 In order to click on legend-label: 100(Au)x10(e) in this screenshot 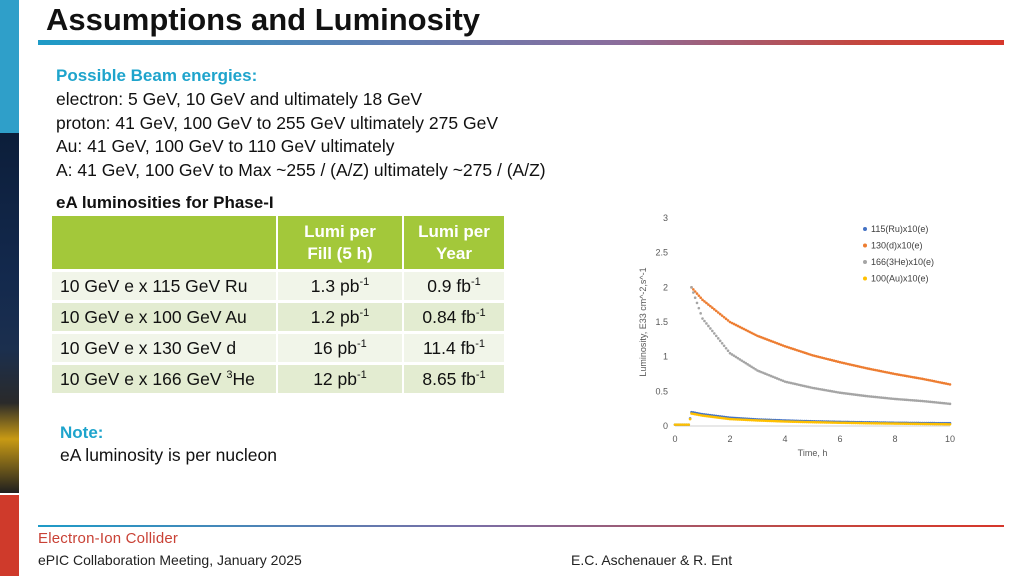, I will do `click(900, 279)`.